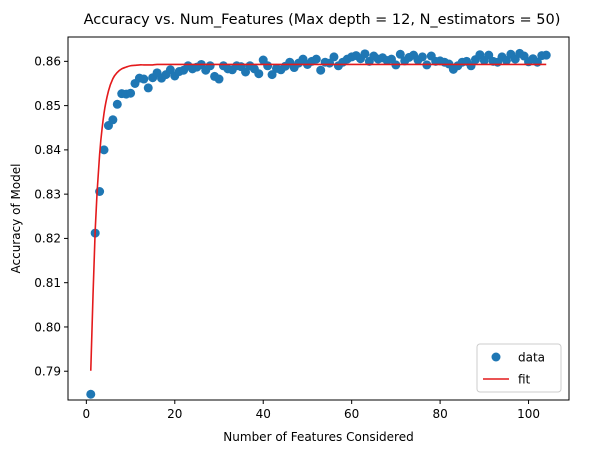  What do you see at coordinates (528, 414) in the screenshot?
I see `x-tick-label: 100` at bounding box center [528, 414].